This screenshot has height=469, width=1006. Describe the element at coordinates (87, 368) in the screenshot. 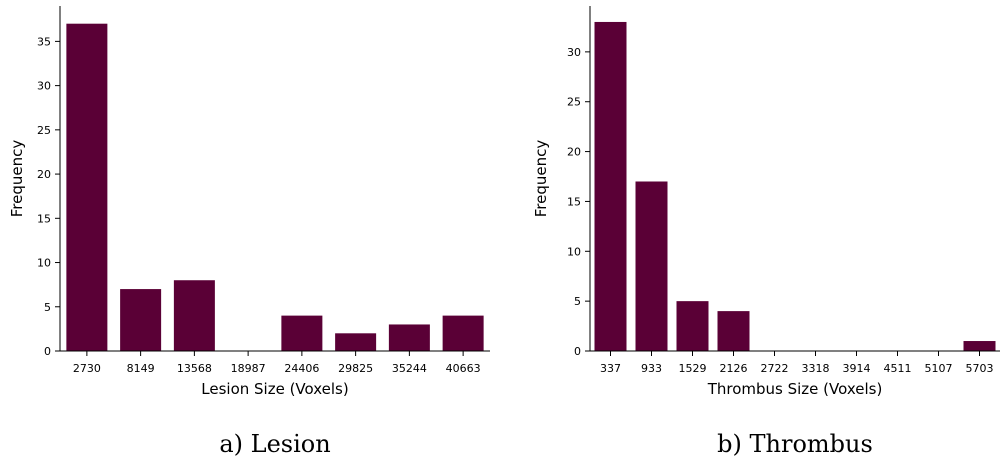

I see `x-tick-label: 2730` at that location.